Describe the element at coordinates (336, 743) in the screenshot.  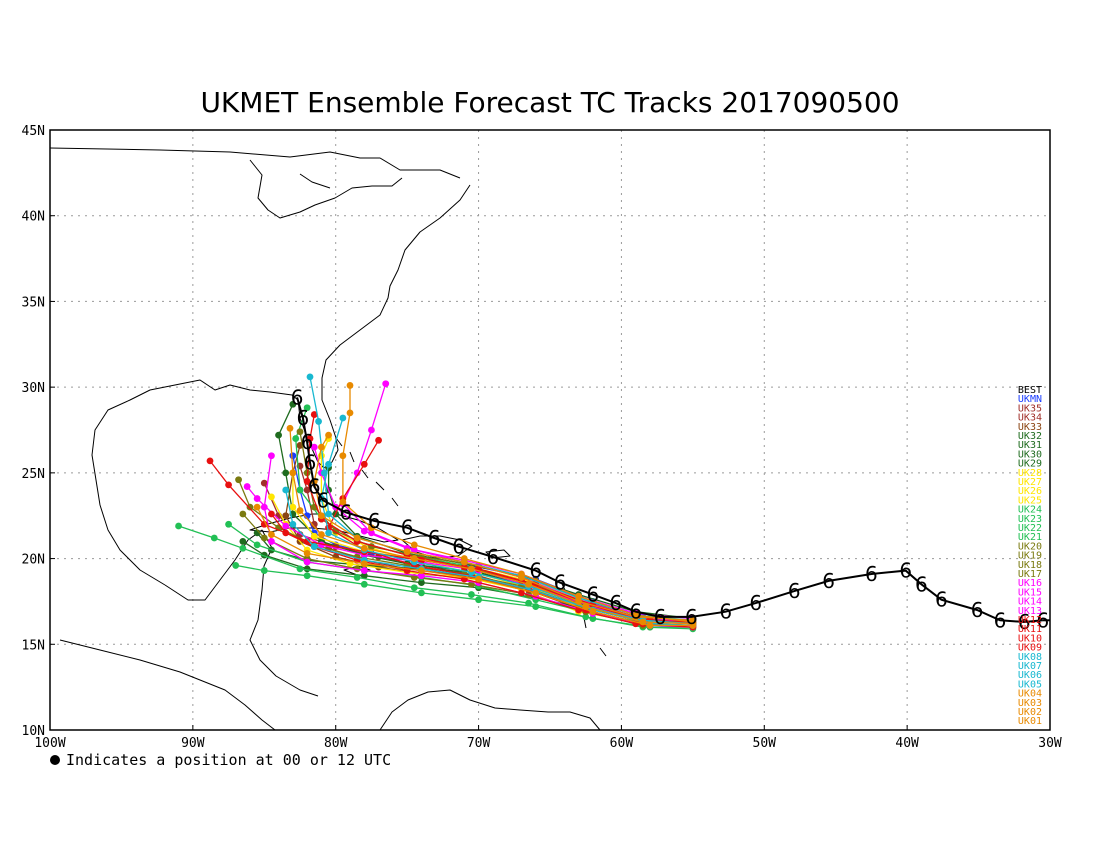
I see `lon-tick-label: 80W` at that location.